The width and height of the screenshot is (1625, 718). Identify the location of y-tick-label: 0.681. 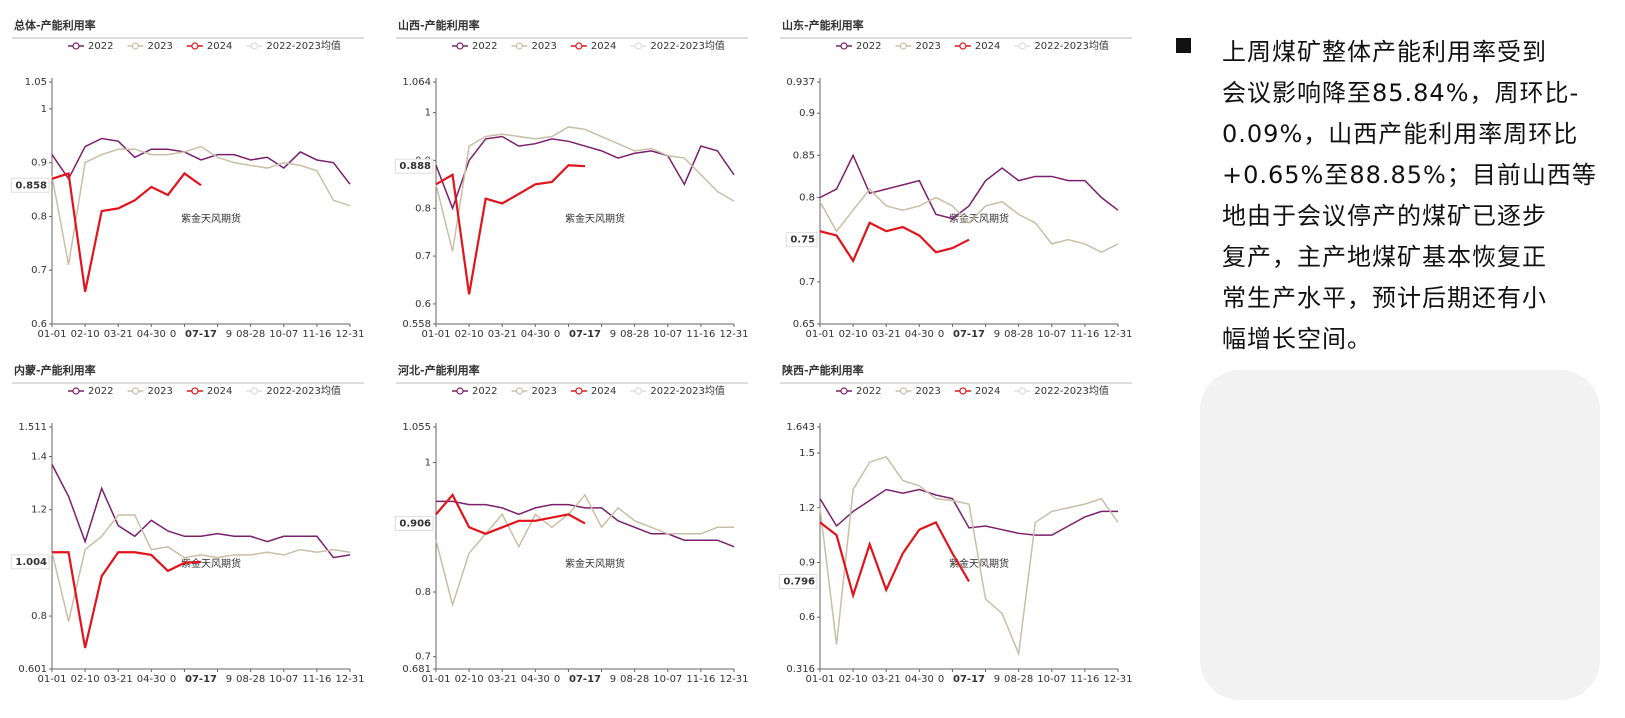
(416, 669).